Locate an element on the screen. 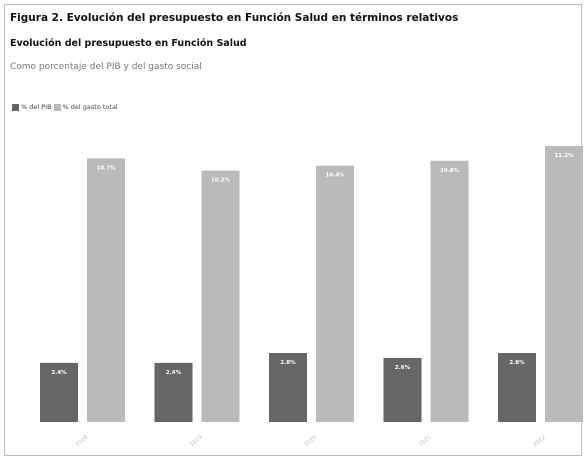 The width and height of the screenshot is (587, 460). legend-label-pib: % del PIB is located at coordinates (36, 107).